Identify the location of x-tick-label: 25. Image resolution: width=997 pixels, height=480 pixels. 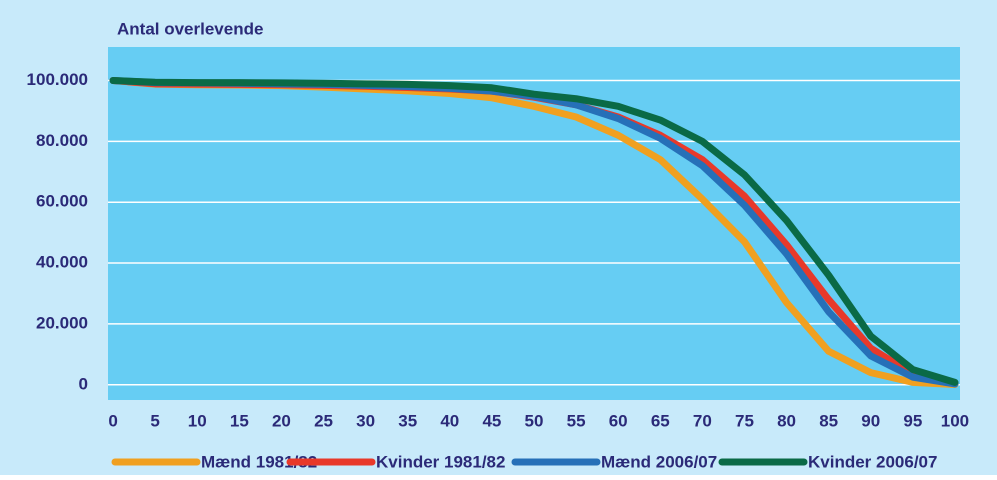
(323, 420).